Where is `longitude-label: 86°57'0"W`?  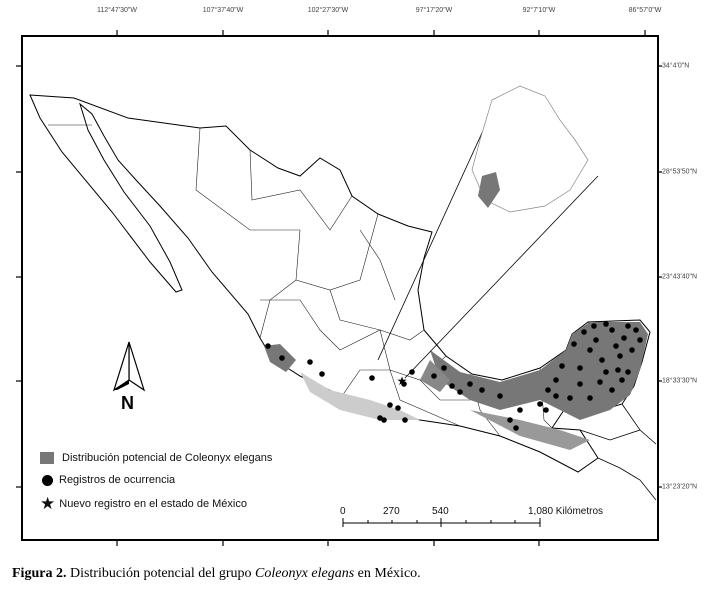
longitude-label: 86°57'0"W is located at coordinates (645, 10).